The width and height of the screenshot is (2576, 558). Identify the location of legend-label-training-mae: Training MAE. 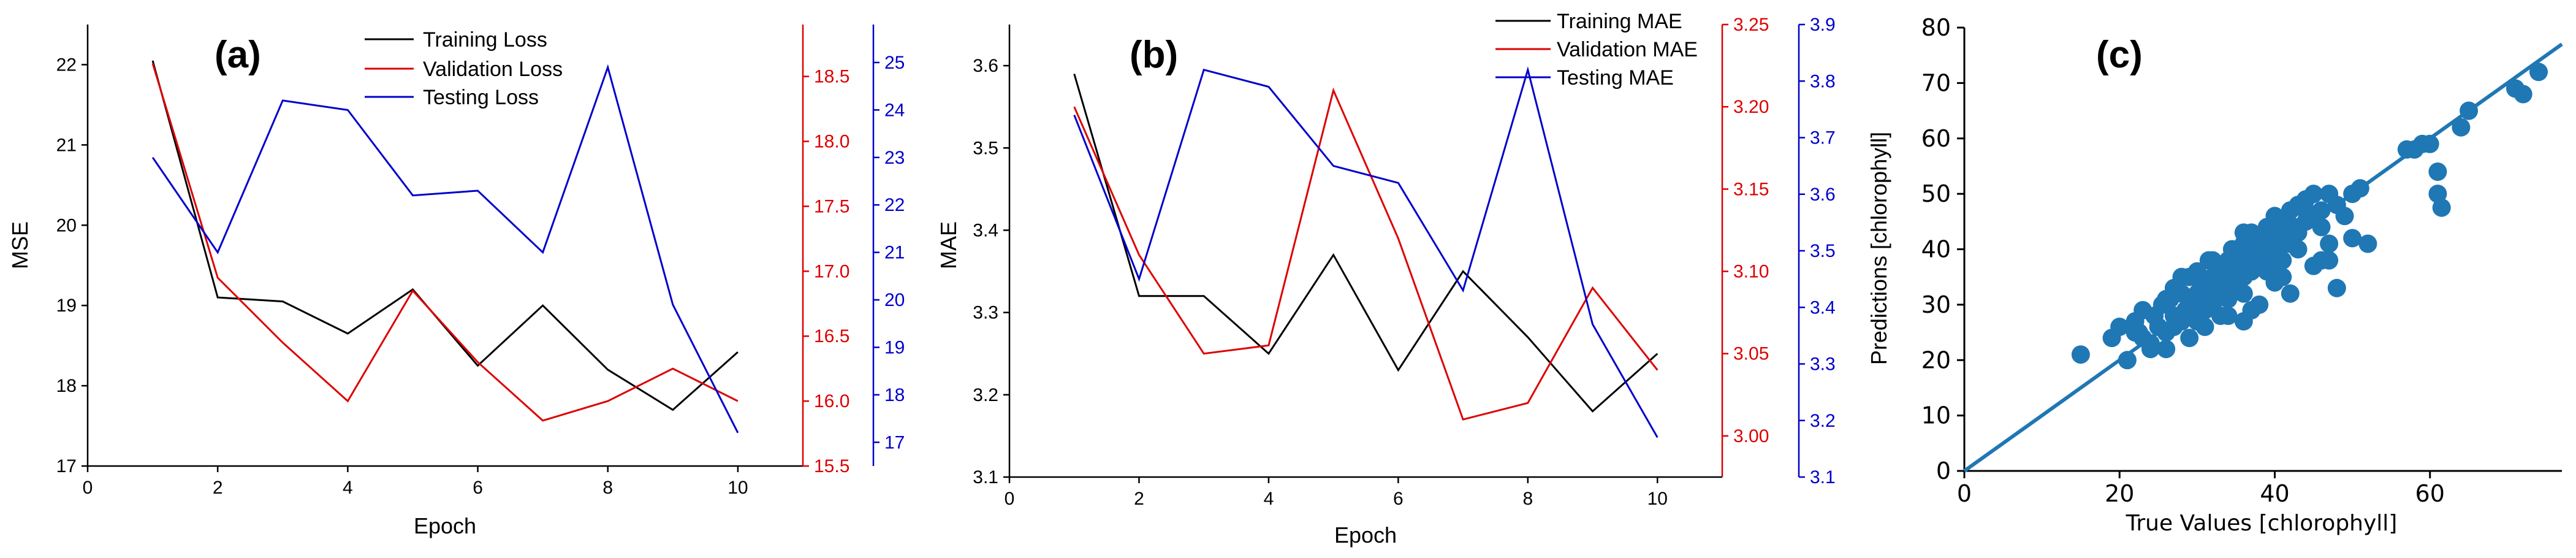
(1619, 21).